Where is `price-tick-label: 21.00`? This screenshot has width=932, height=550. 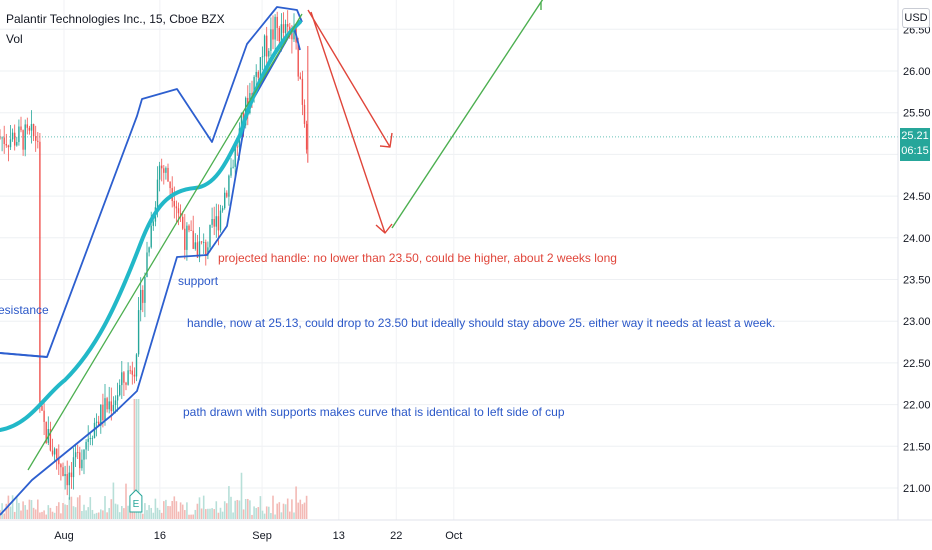
price-tick-label: 21.00 is located at coordinates (917, 489).